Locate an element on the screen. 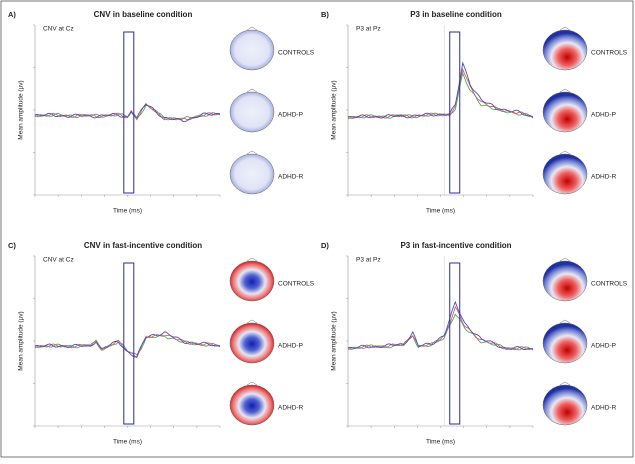  panel-title: CNV in fast-incentive condition is located at coordinates (143, 245).